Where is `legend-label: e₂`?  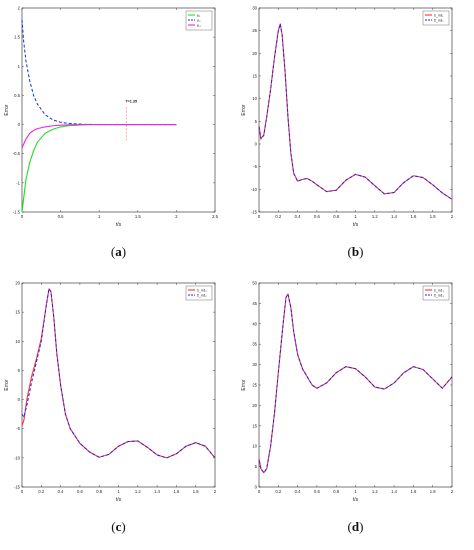 legend-label: e₂ is located at coordinates (199, 20).